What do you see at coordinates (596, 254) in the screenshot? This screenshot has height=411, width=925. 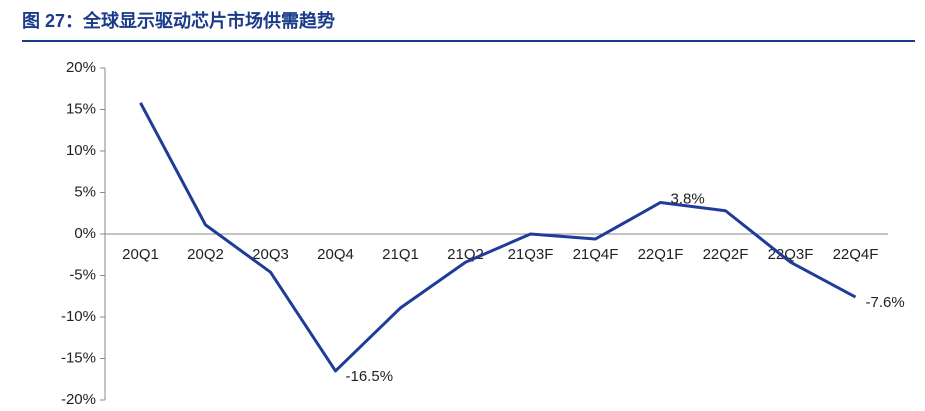 I see `x-tick-label: 21Q4F` at bounding box center [596, 254].